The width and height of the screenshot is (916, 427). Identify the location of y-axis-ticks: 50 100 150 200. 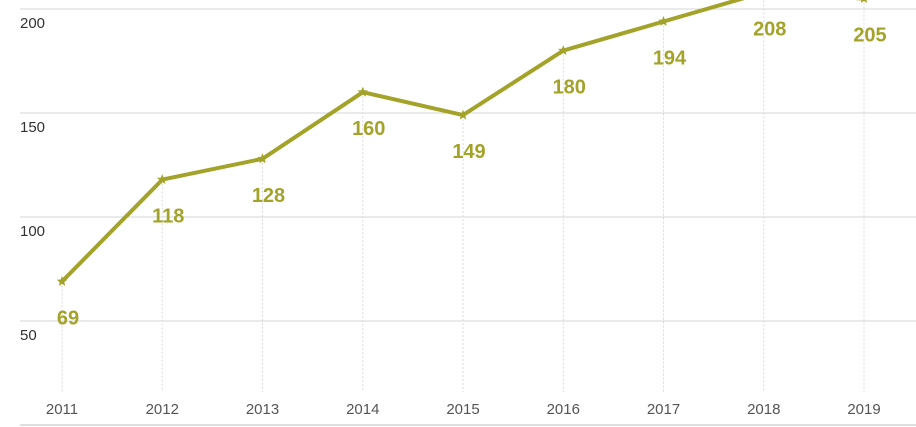
(32, 179).